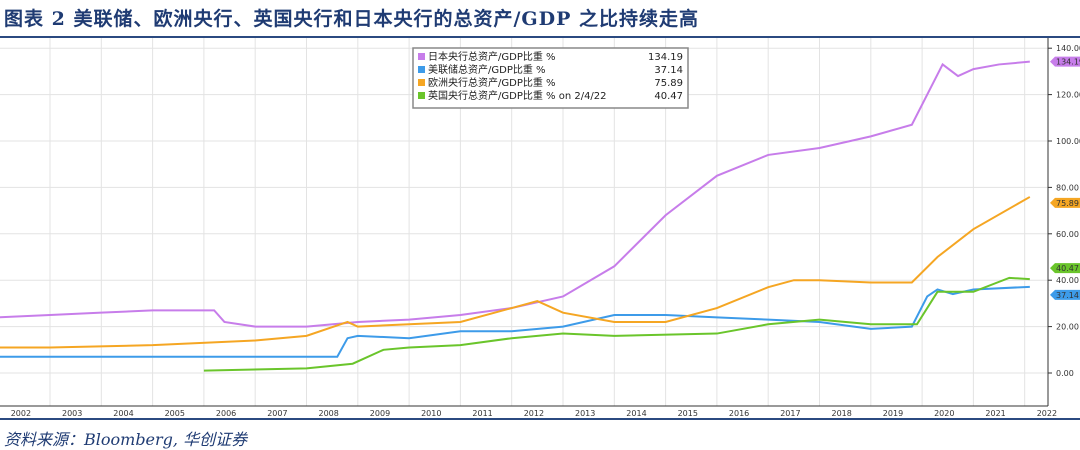 This screenshot has height=450, width=1080. What do you see at coordinates (277, 413) in the screenshot?
I see `x-tick-label: 2007` at bounding box center [277, 413].